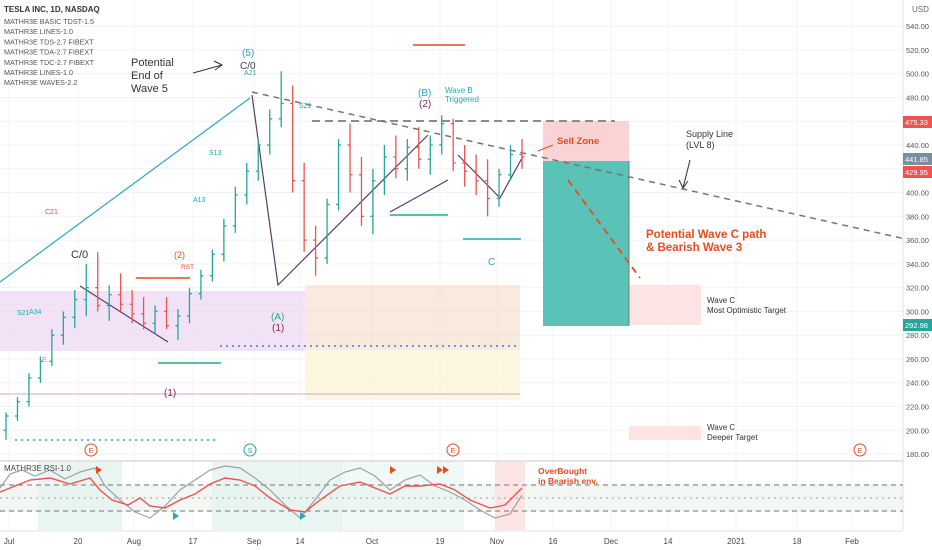  Describe the element at coordinates (248, 53) in the screenshot. I see `wave5-label: (5)` at that location.